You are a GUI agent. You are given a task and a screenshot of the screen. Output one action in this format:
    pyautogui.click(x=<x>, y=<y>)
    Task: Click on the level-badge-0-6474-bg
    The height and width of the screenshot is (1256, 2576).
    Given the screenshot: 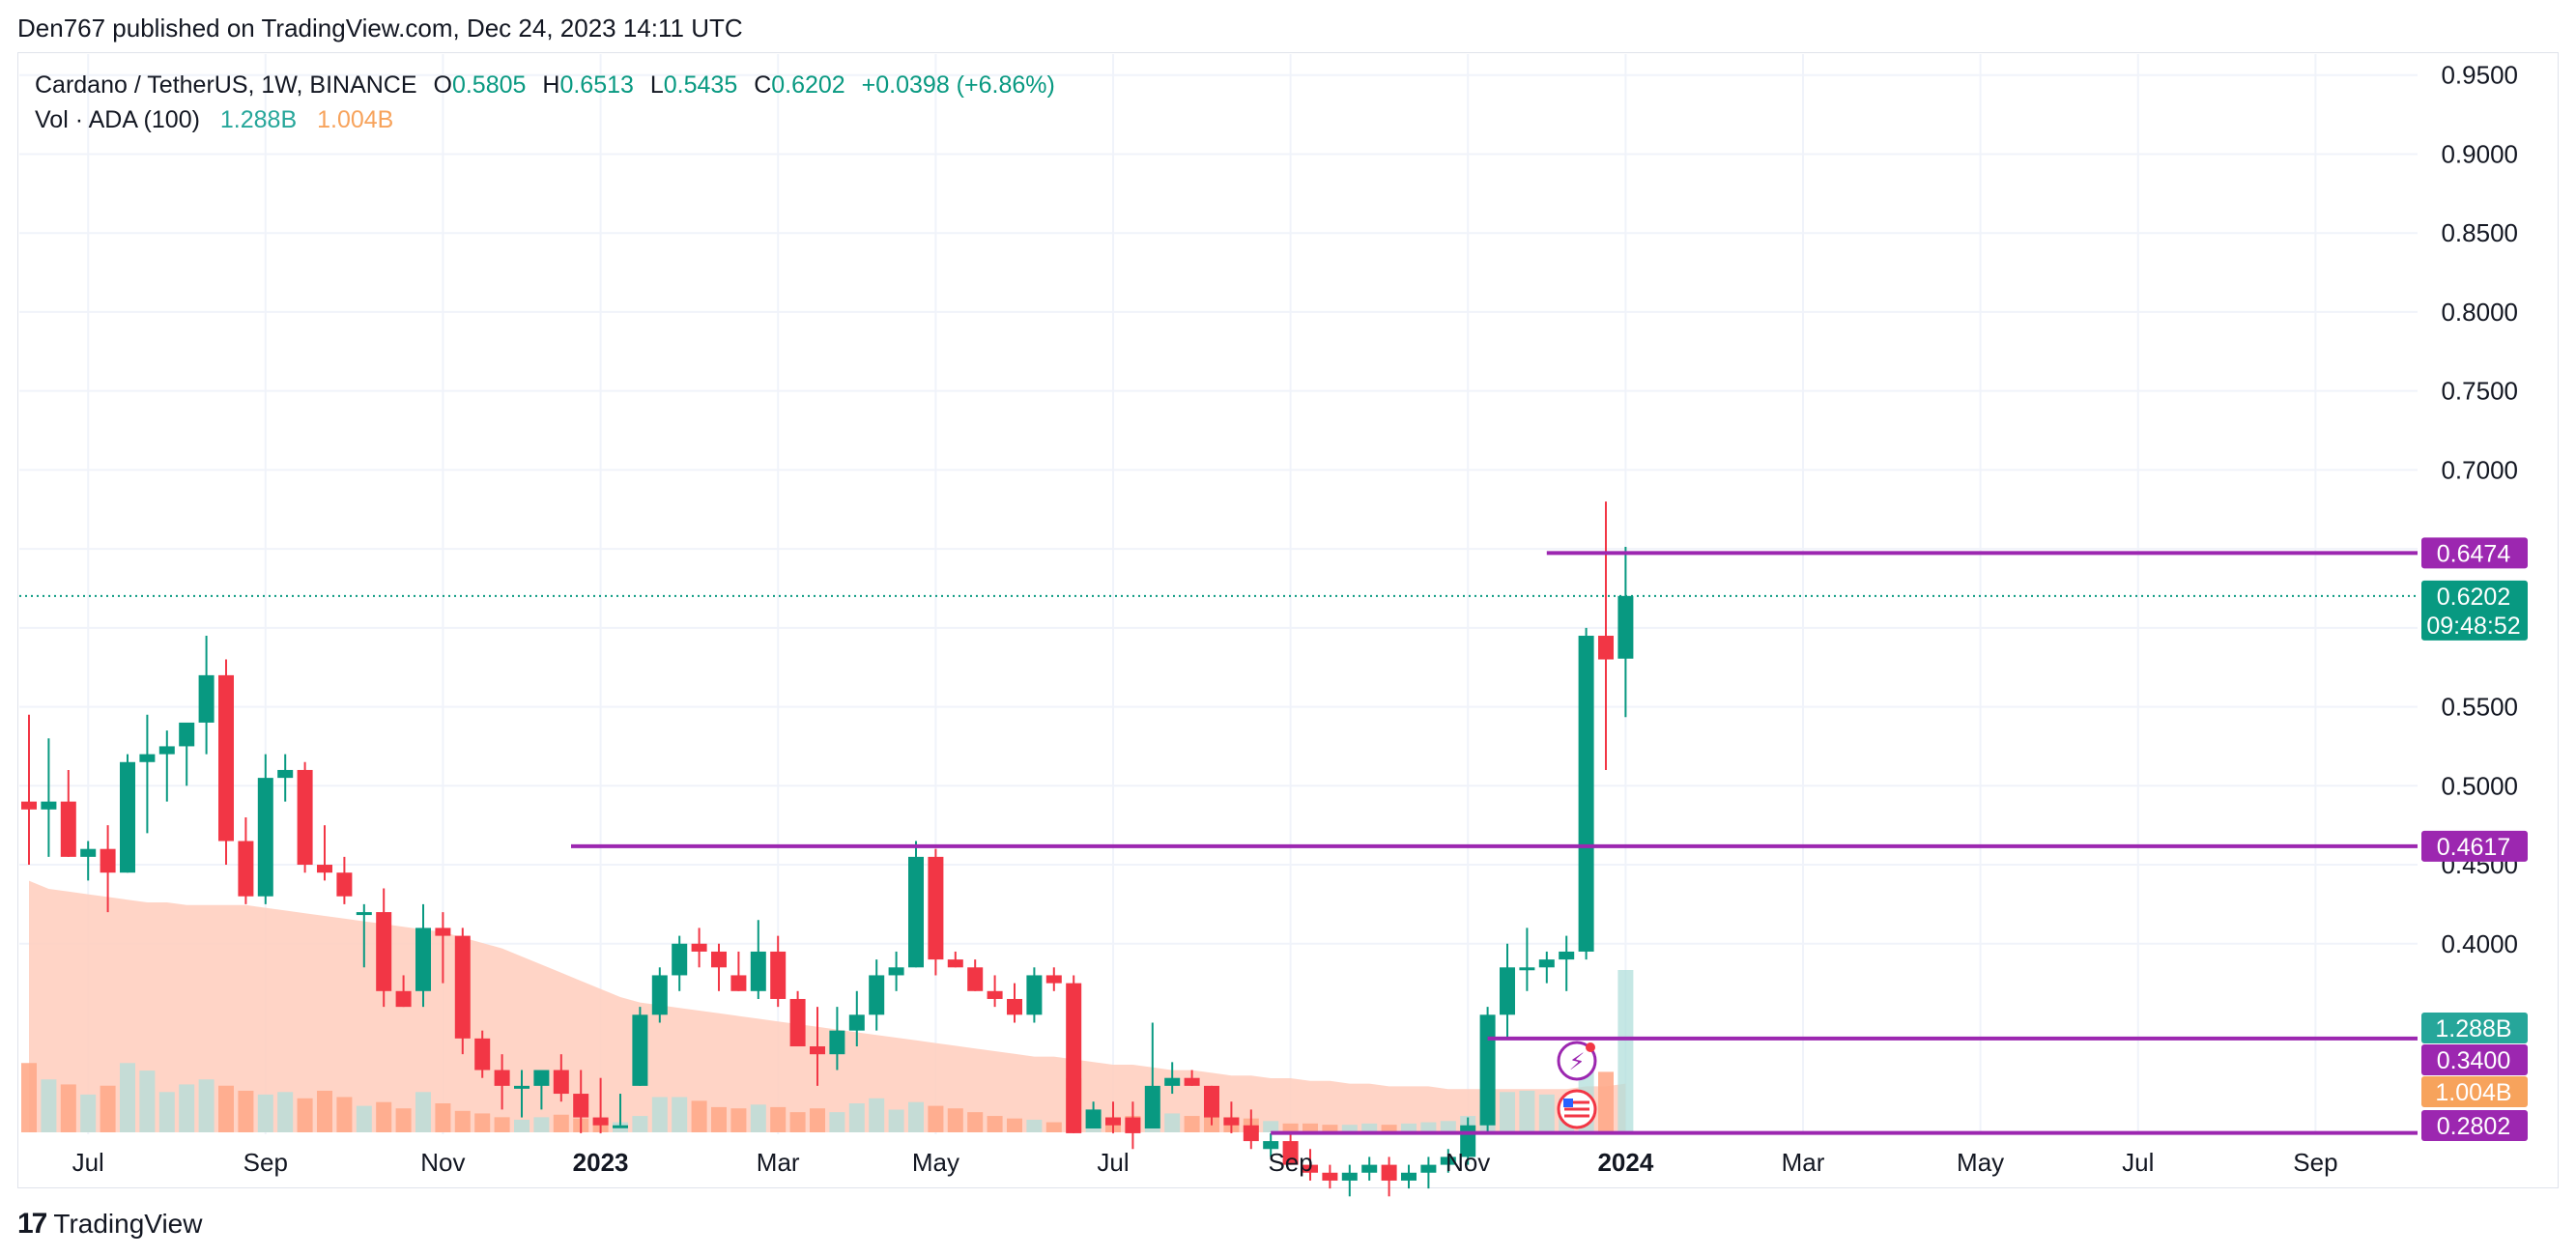 What is the action you would take?
    pyautogui.click(x=2475, y=553)
    